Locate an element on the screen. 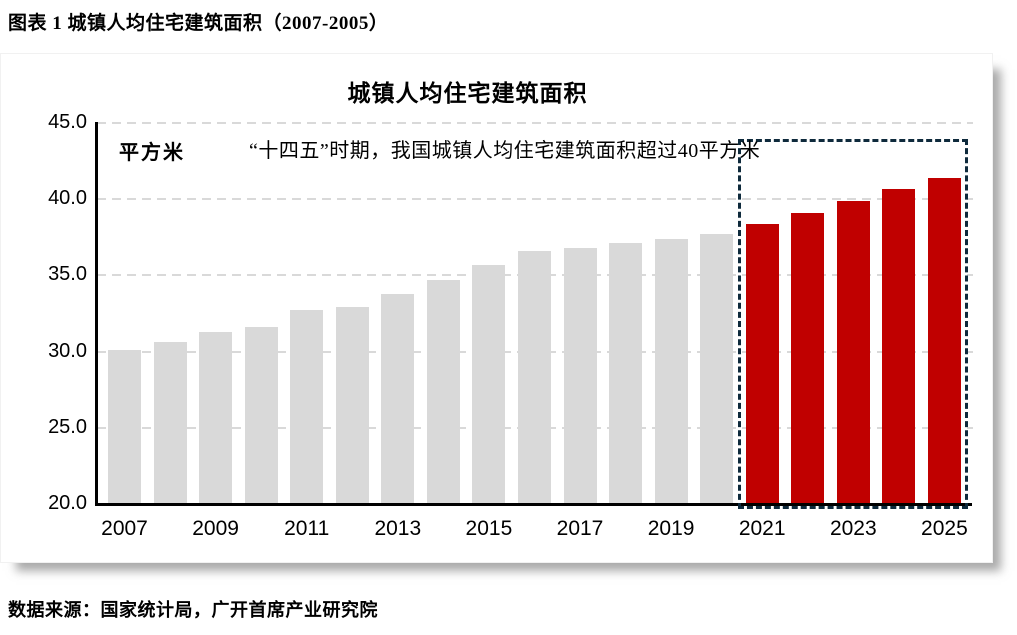 This screenshot has width=1017, height=635. x-tick-2019: 2019 is located at coordinates (671, 528).